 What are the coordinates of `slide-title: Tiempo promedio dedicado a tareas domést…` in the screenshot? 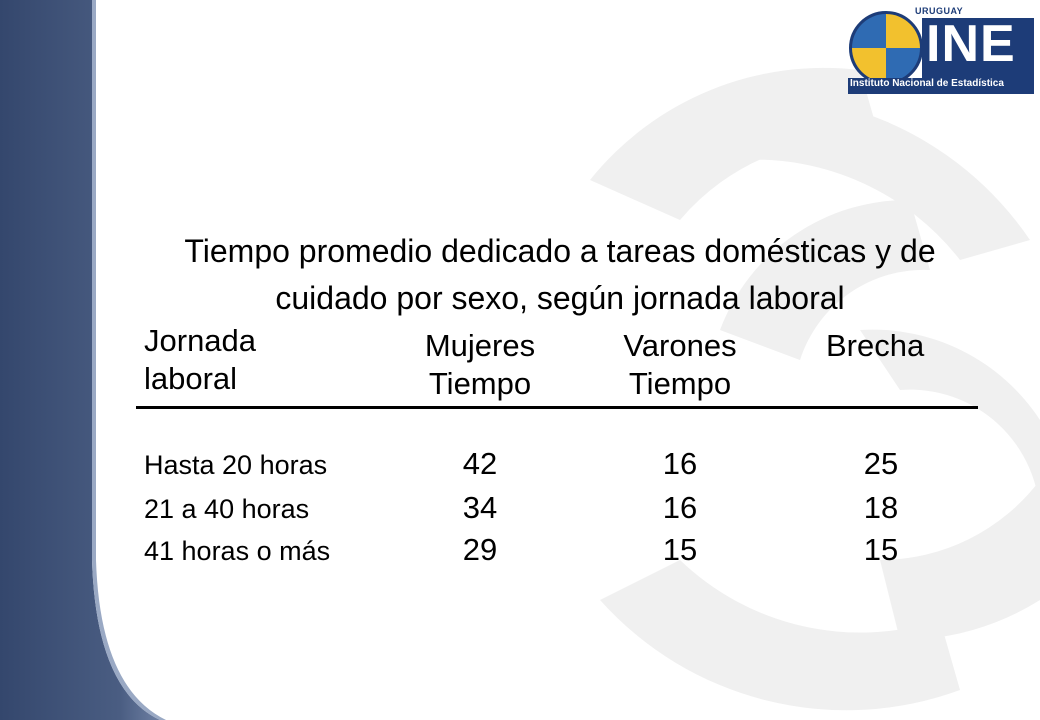 It's located at (560, 275).